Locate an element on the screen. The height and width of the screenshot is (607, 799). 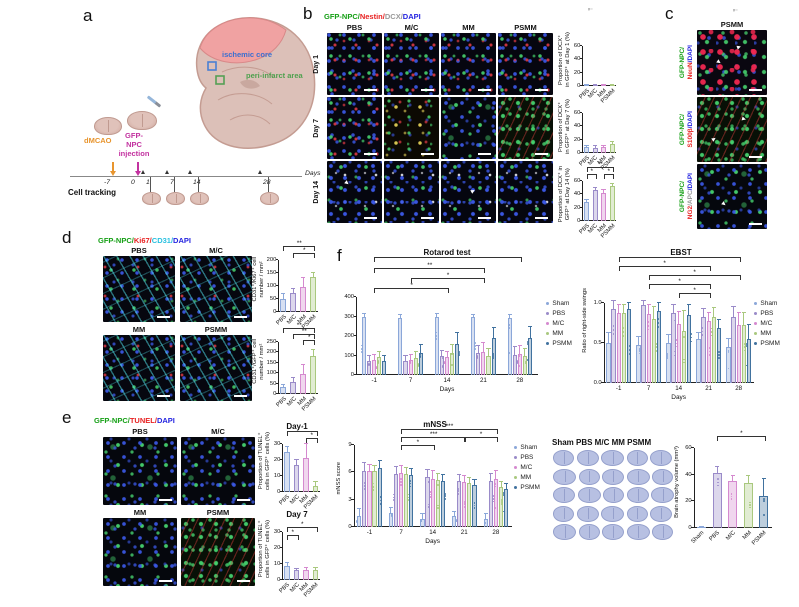
col-header-psmm-c: PSMM is located at coordinates (732, 24).